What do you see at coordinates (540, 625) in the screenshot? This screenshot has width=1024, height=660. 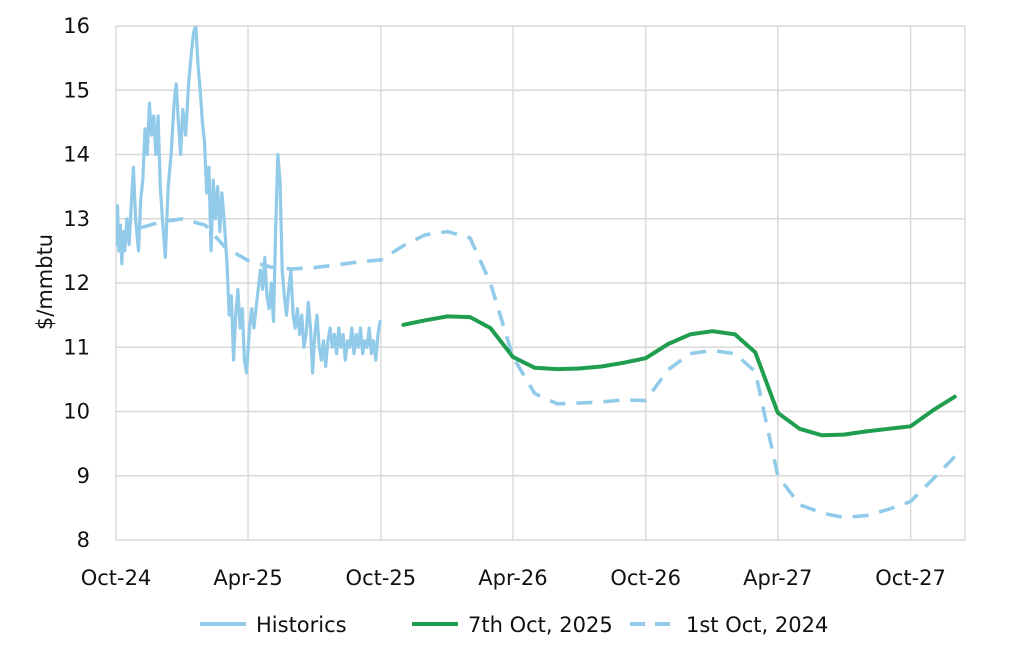 I see `legend-label: 7th Oct, 2025` at bounding box center [540, 625].